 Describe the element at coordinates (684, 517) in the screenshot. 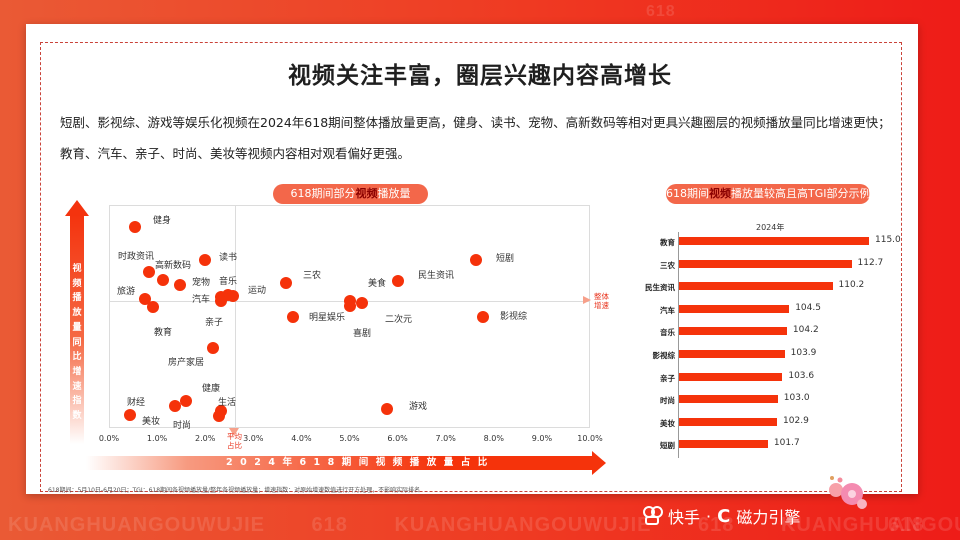

I see `brand-kuaishou: 快手` at that location.